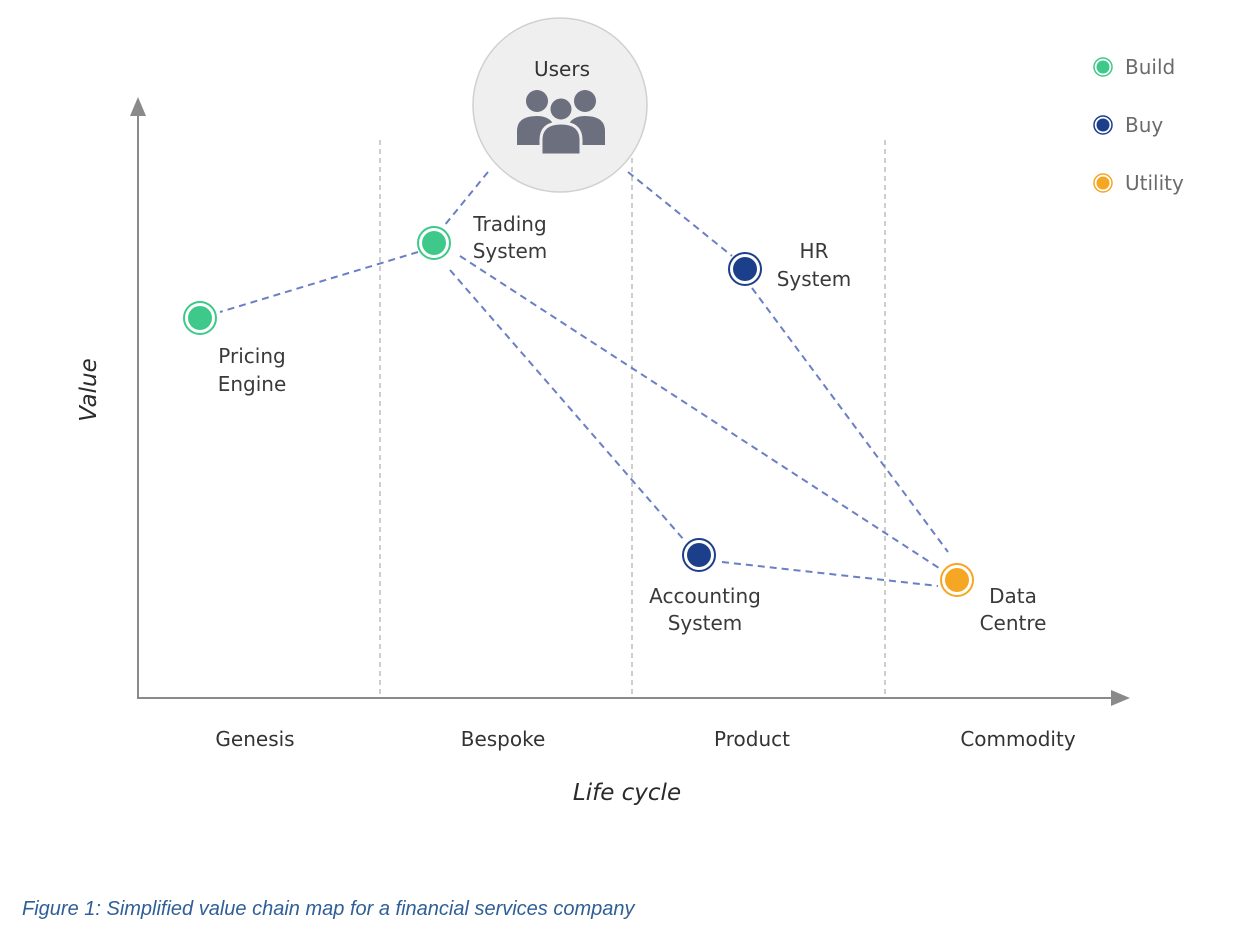 Image resolution: width=1242 pixels, height=933 pixels. What do you see at coordinates (790, 265) in the screenshot?
I see `node-hr-system: HR System` at bounding box center [790, 265].